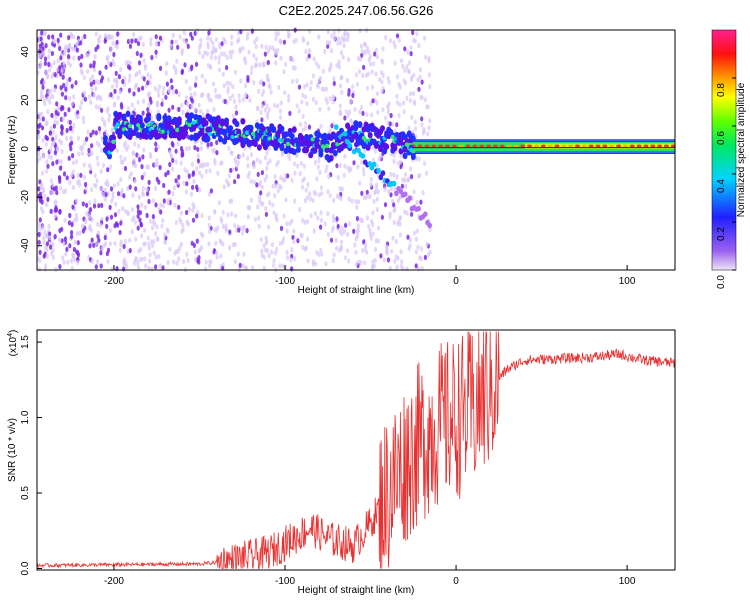 The height and width of the screenshot is (600, 750). I want to click on trace-branch, so click(354, 151).